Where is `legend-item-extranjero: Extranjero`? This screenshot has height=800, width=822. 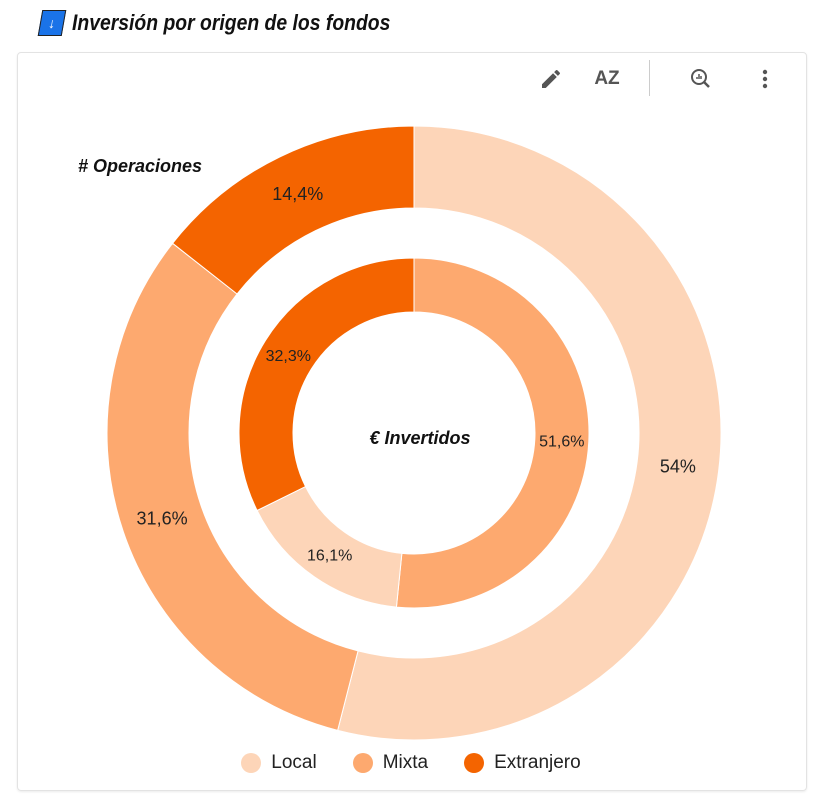
legend-item-extranjero: Extranjero is located at coordinates (522, 763).